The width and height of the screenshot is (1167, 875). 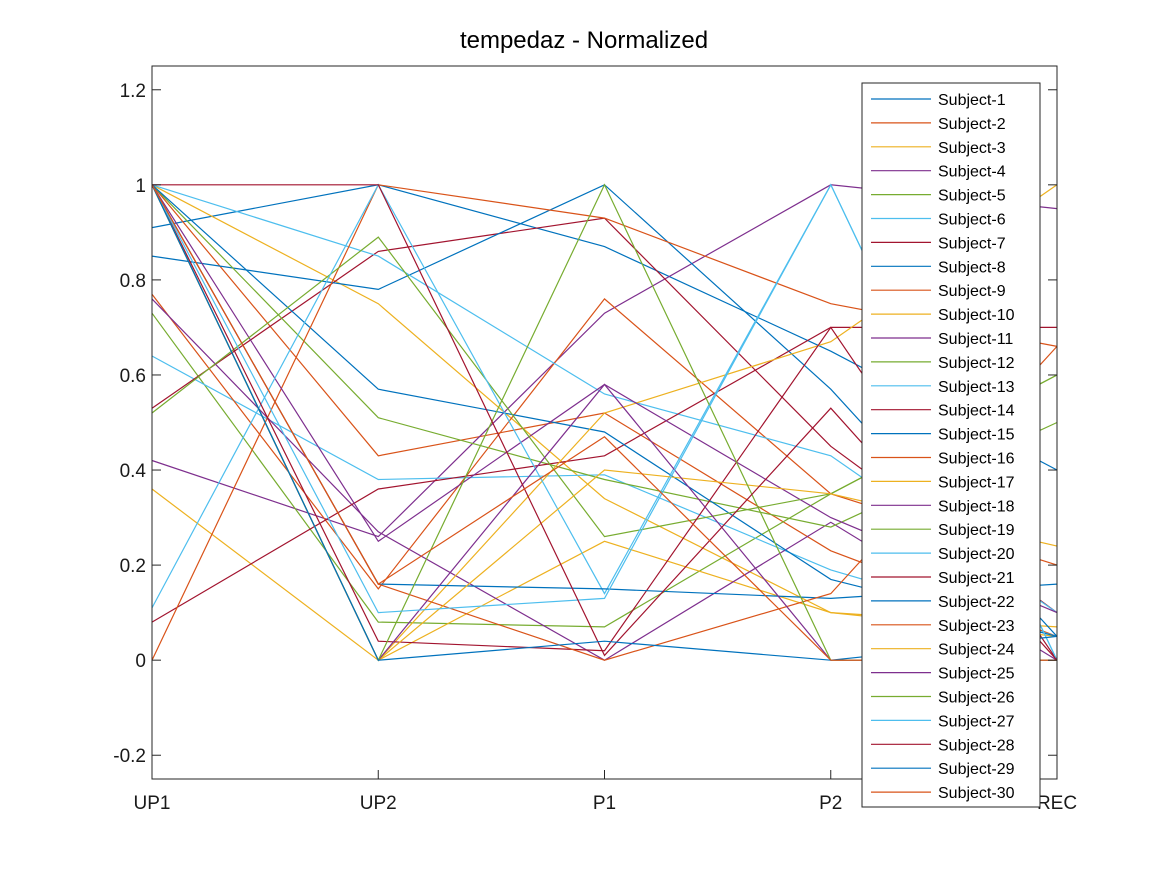 I want to click on legend-label: Subject-14, so click(x=976, y=411).